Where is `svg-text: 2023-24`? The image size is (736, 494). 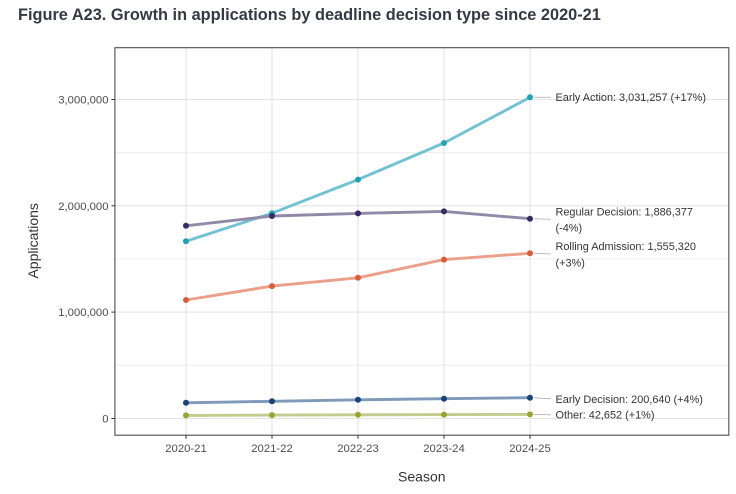
svg-text: 2023-24 is located at coordinates (443, 449).